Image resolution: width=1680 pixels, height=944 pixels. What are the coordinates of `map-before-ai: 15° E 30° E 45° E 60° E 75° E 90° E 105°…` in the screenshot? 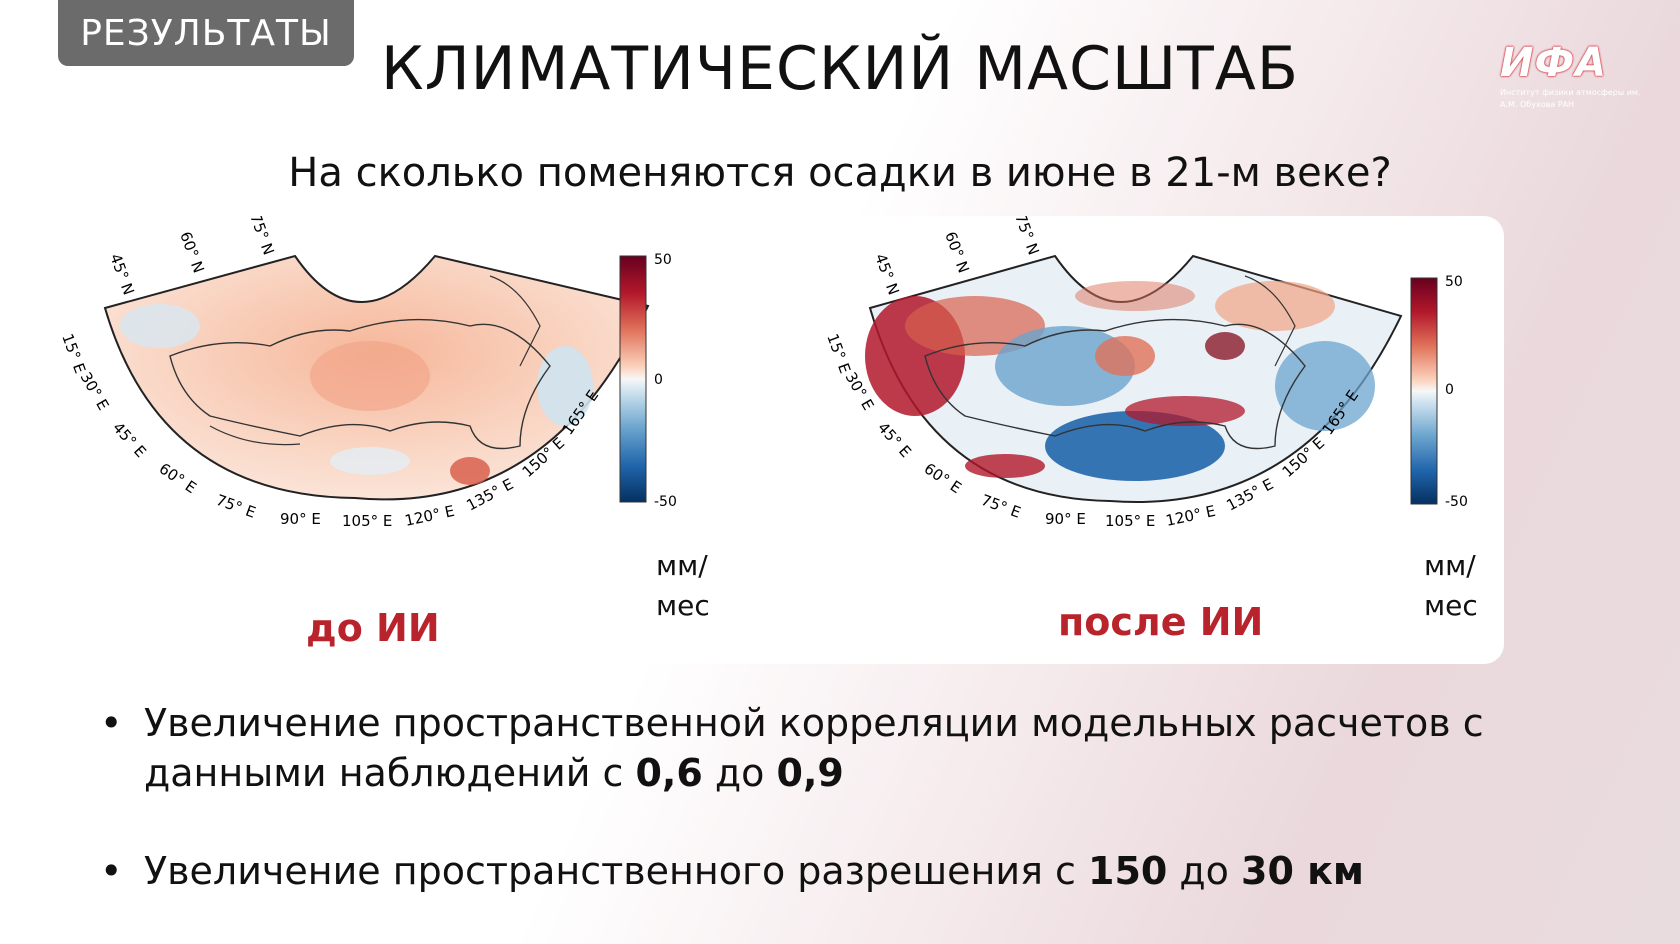 It's located at (367, 373).